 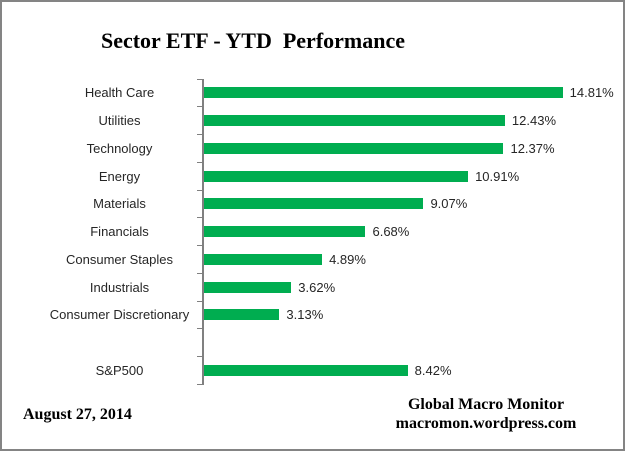 What do you see at coordinates (534, 121) in the screenshot?
I see `value-label-utilities: 12.43%` at bounding box center [534, 121].